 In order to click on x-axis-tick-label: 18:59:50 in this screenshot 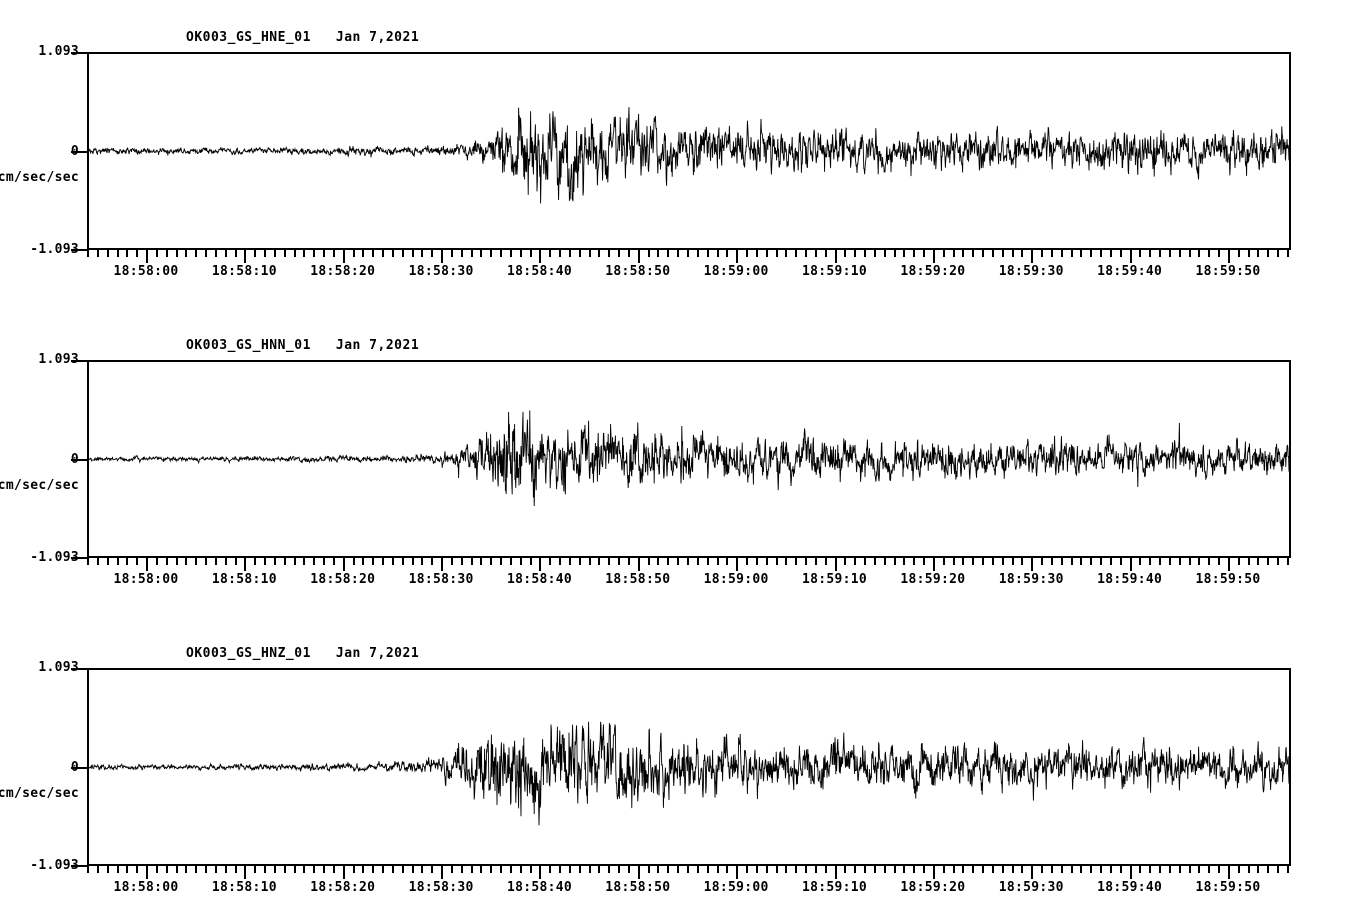, I will do `click(1228, 271)`.